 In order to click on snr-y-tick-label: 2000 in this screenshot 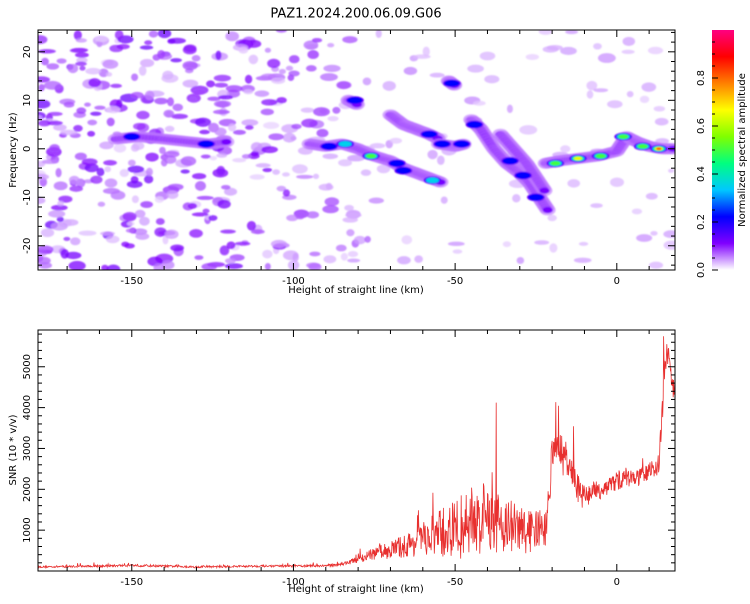, I will do `click(27, 489)`.